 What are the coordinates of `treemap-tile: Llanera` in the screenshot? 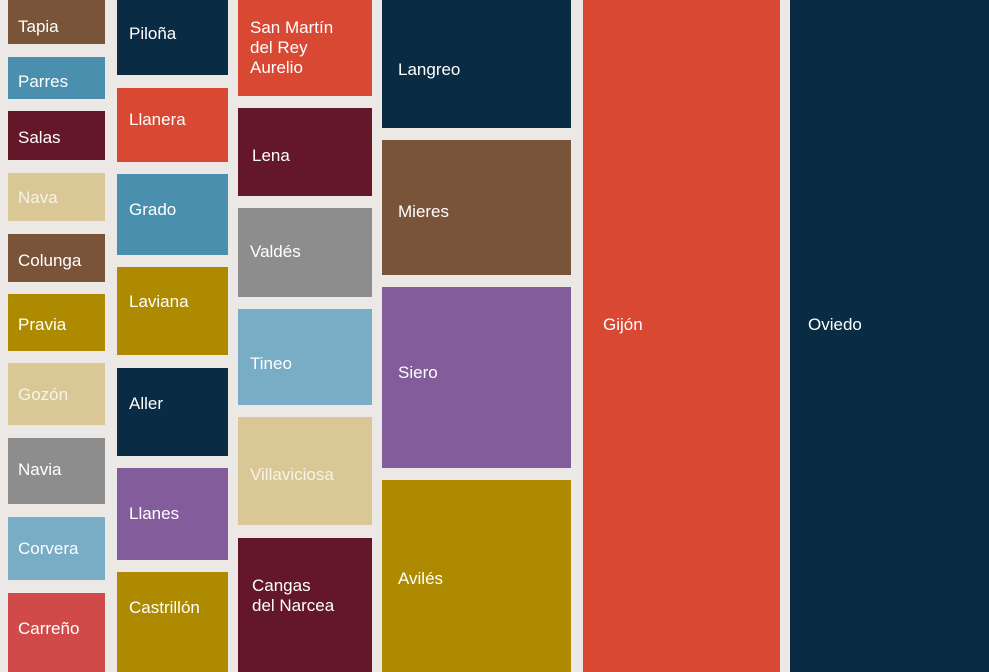 It's located at (172, 125).